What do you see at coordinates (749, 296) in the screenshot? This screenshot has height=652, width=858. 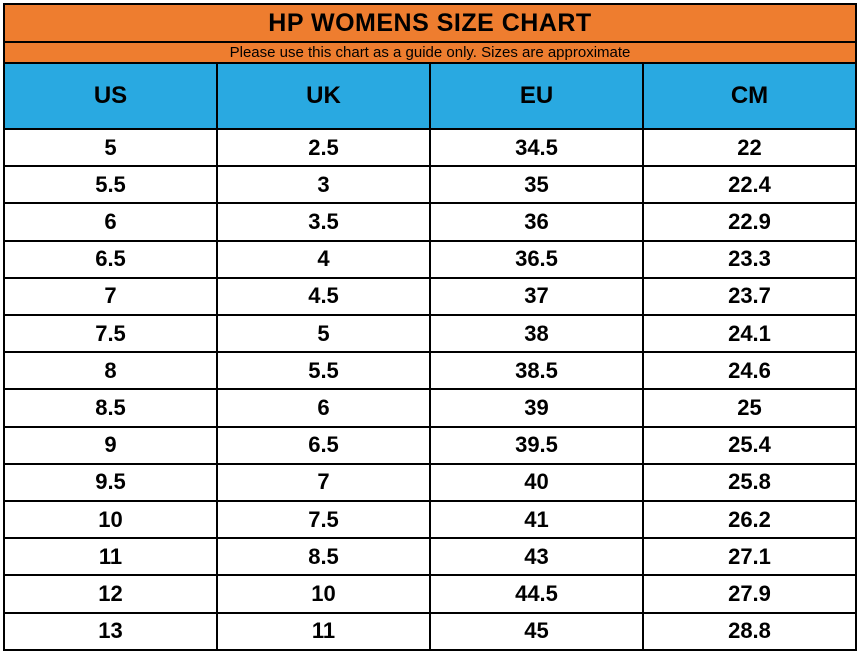 I see `size-cell-cm: 23.7` at bounding box center [749, 296].